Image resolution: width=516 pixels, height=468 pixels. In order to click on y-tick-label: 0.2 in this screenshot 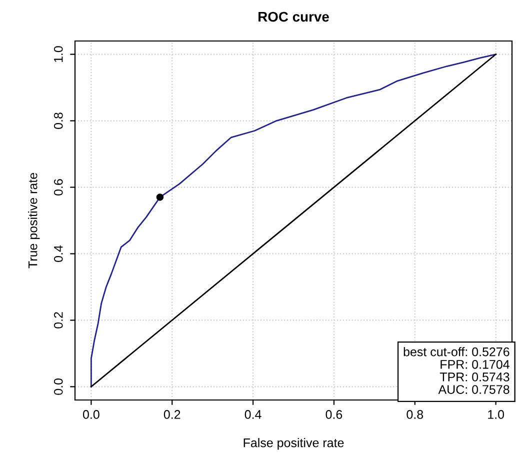, I will do `click(58, 320)`.